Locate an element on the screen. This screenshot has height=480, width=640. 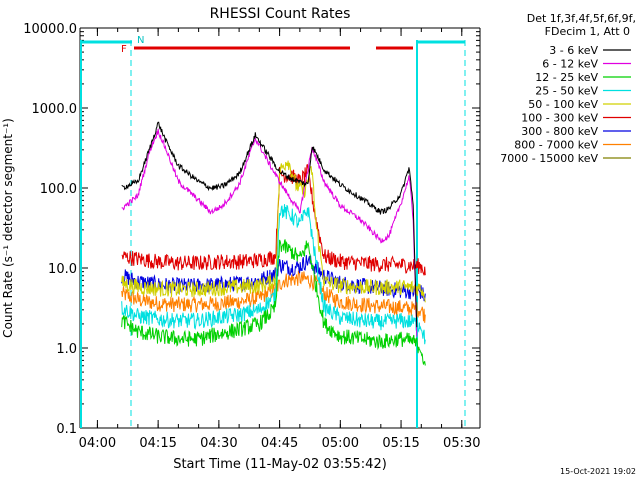
legend-item-label: 6 - 12 keV is located at coordinates (570, 64).